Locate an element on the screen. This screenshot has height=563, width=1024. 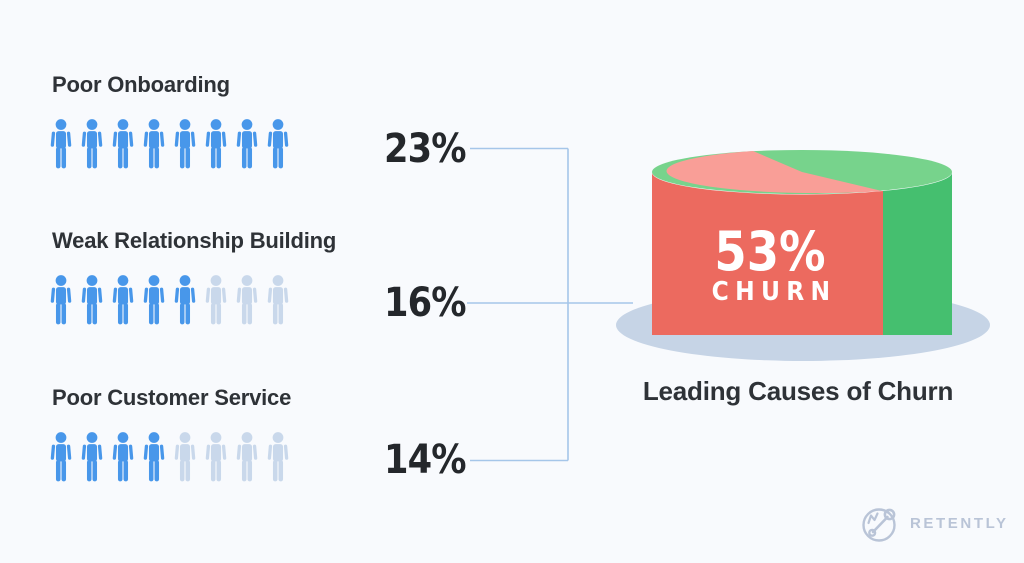
pie-slice-churn-side is located at coordinates (767, 253).